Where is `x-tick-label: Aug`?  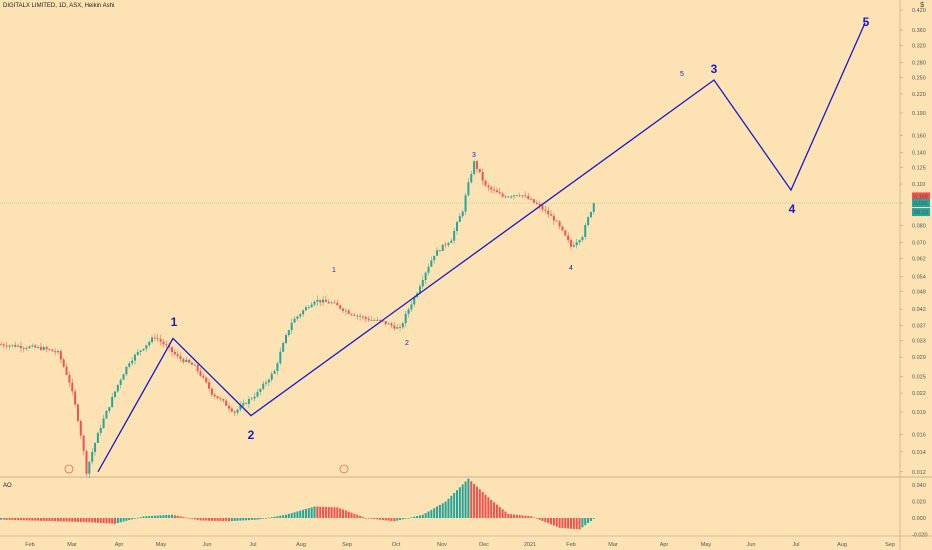 x-tick-label: Aug is located at coordinates (301, 545).